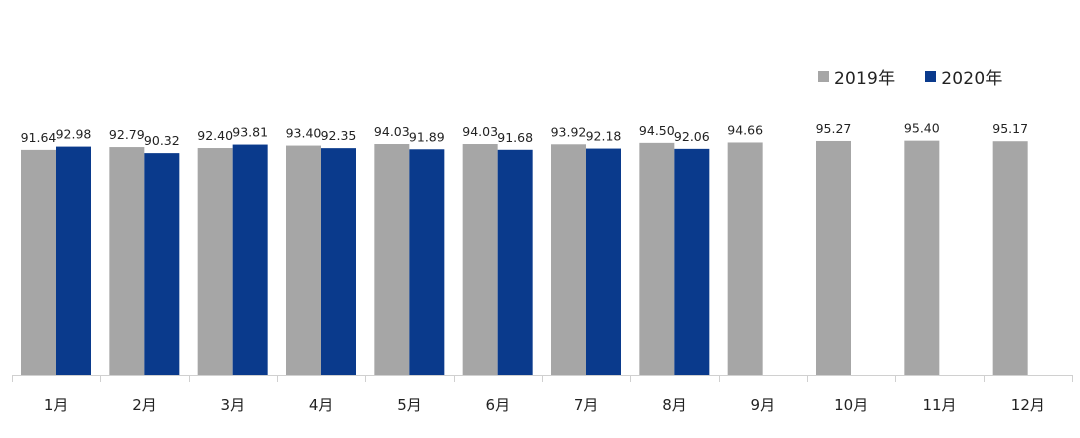 The width and height of the screenshot is (1080, 438). Describe the element at coordinates (162, 264) in the screenshot. I see `bar-2020年-2月` at that location.